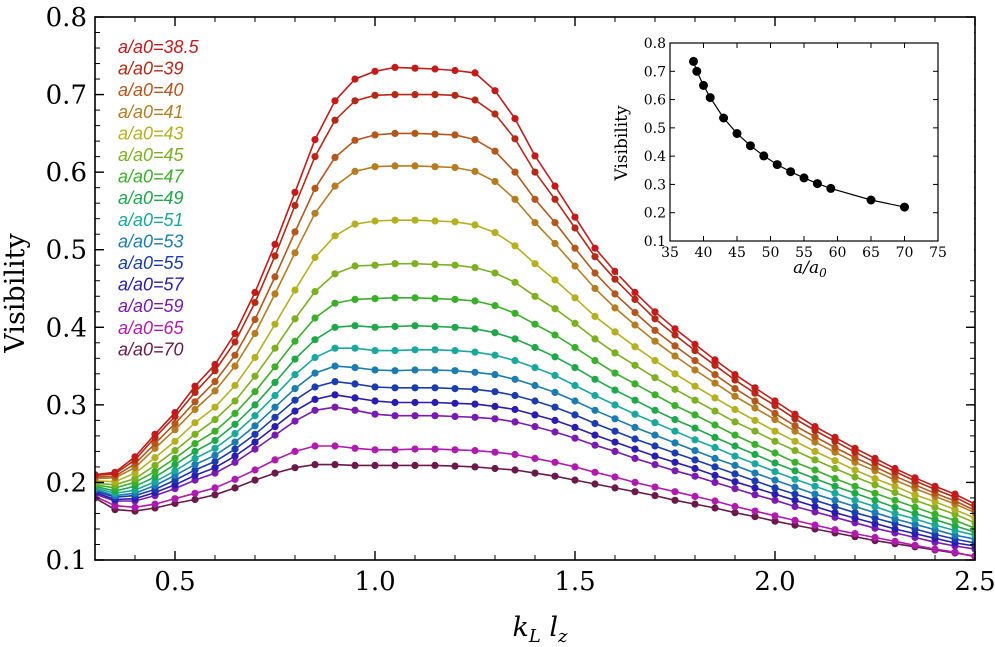  I want to click on inset-data-point, so click(764, 156).